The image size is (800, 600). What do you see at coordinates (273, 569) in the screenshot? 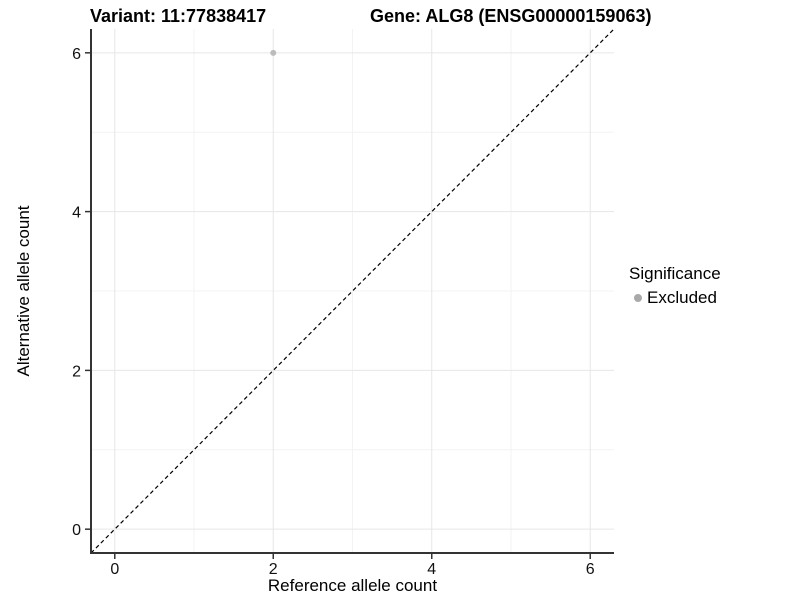
I see `x-tick-label: 2` at bounding box center [273, 569].